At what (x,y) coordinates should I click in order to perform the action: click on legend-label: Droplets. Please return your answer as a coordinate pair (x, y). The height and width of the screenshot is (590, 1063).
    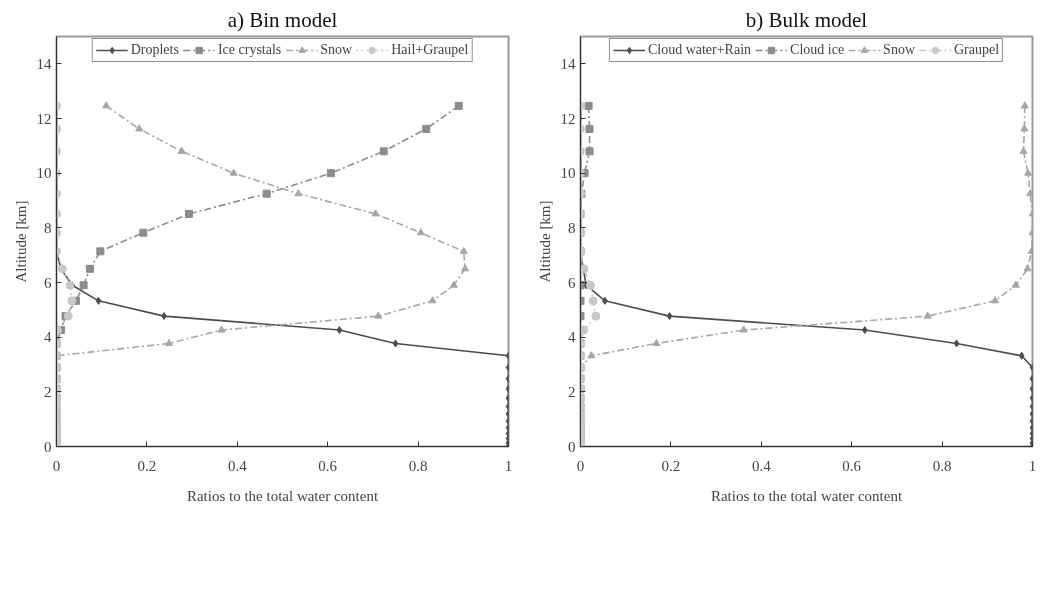
    Looking at the image, I should click on (154, 50).